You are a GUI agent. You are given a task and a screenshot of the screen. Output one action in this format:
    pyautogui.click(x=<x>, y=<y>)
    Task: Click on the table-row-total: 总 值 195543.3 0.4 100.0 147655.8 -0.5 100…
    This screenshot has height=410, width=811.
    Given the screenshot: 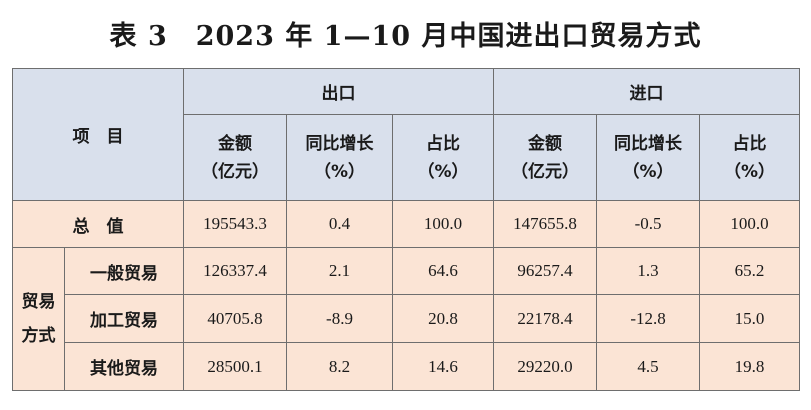 What is the action you would take?
    pyautogui.click(x=406, y=224)
    